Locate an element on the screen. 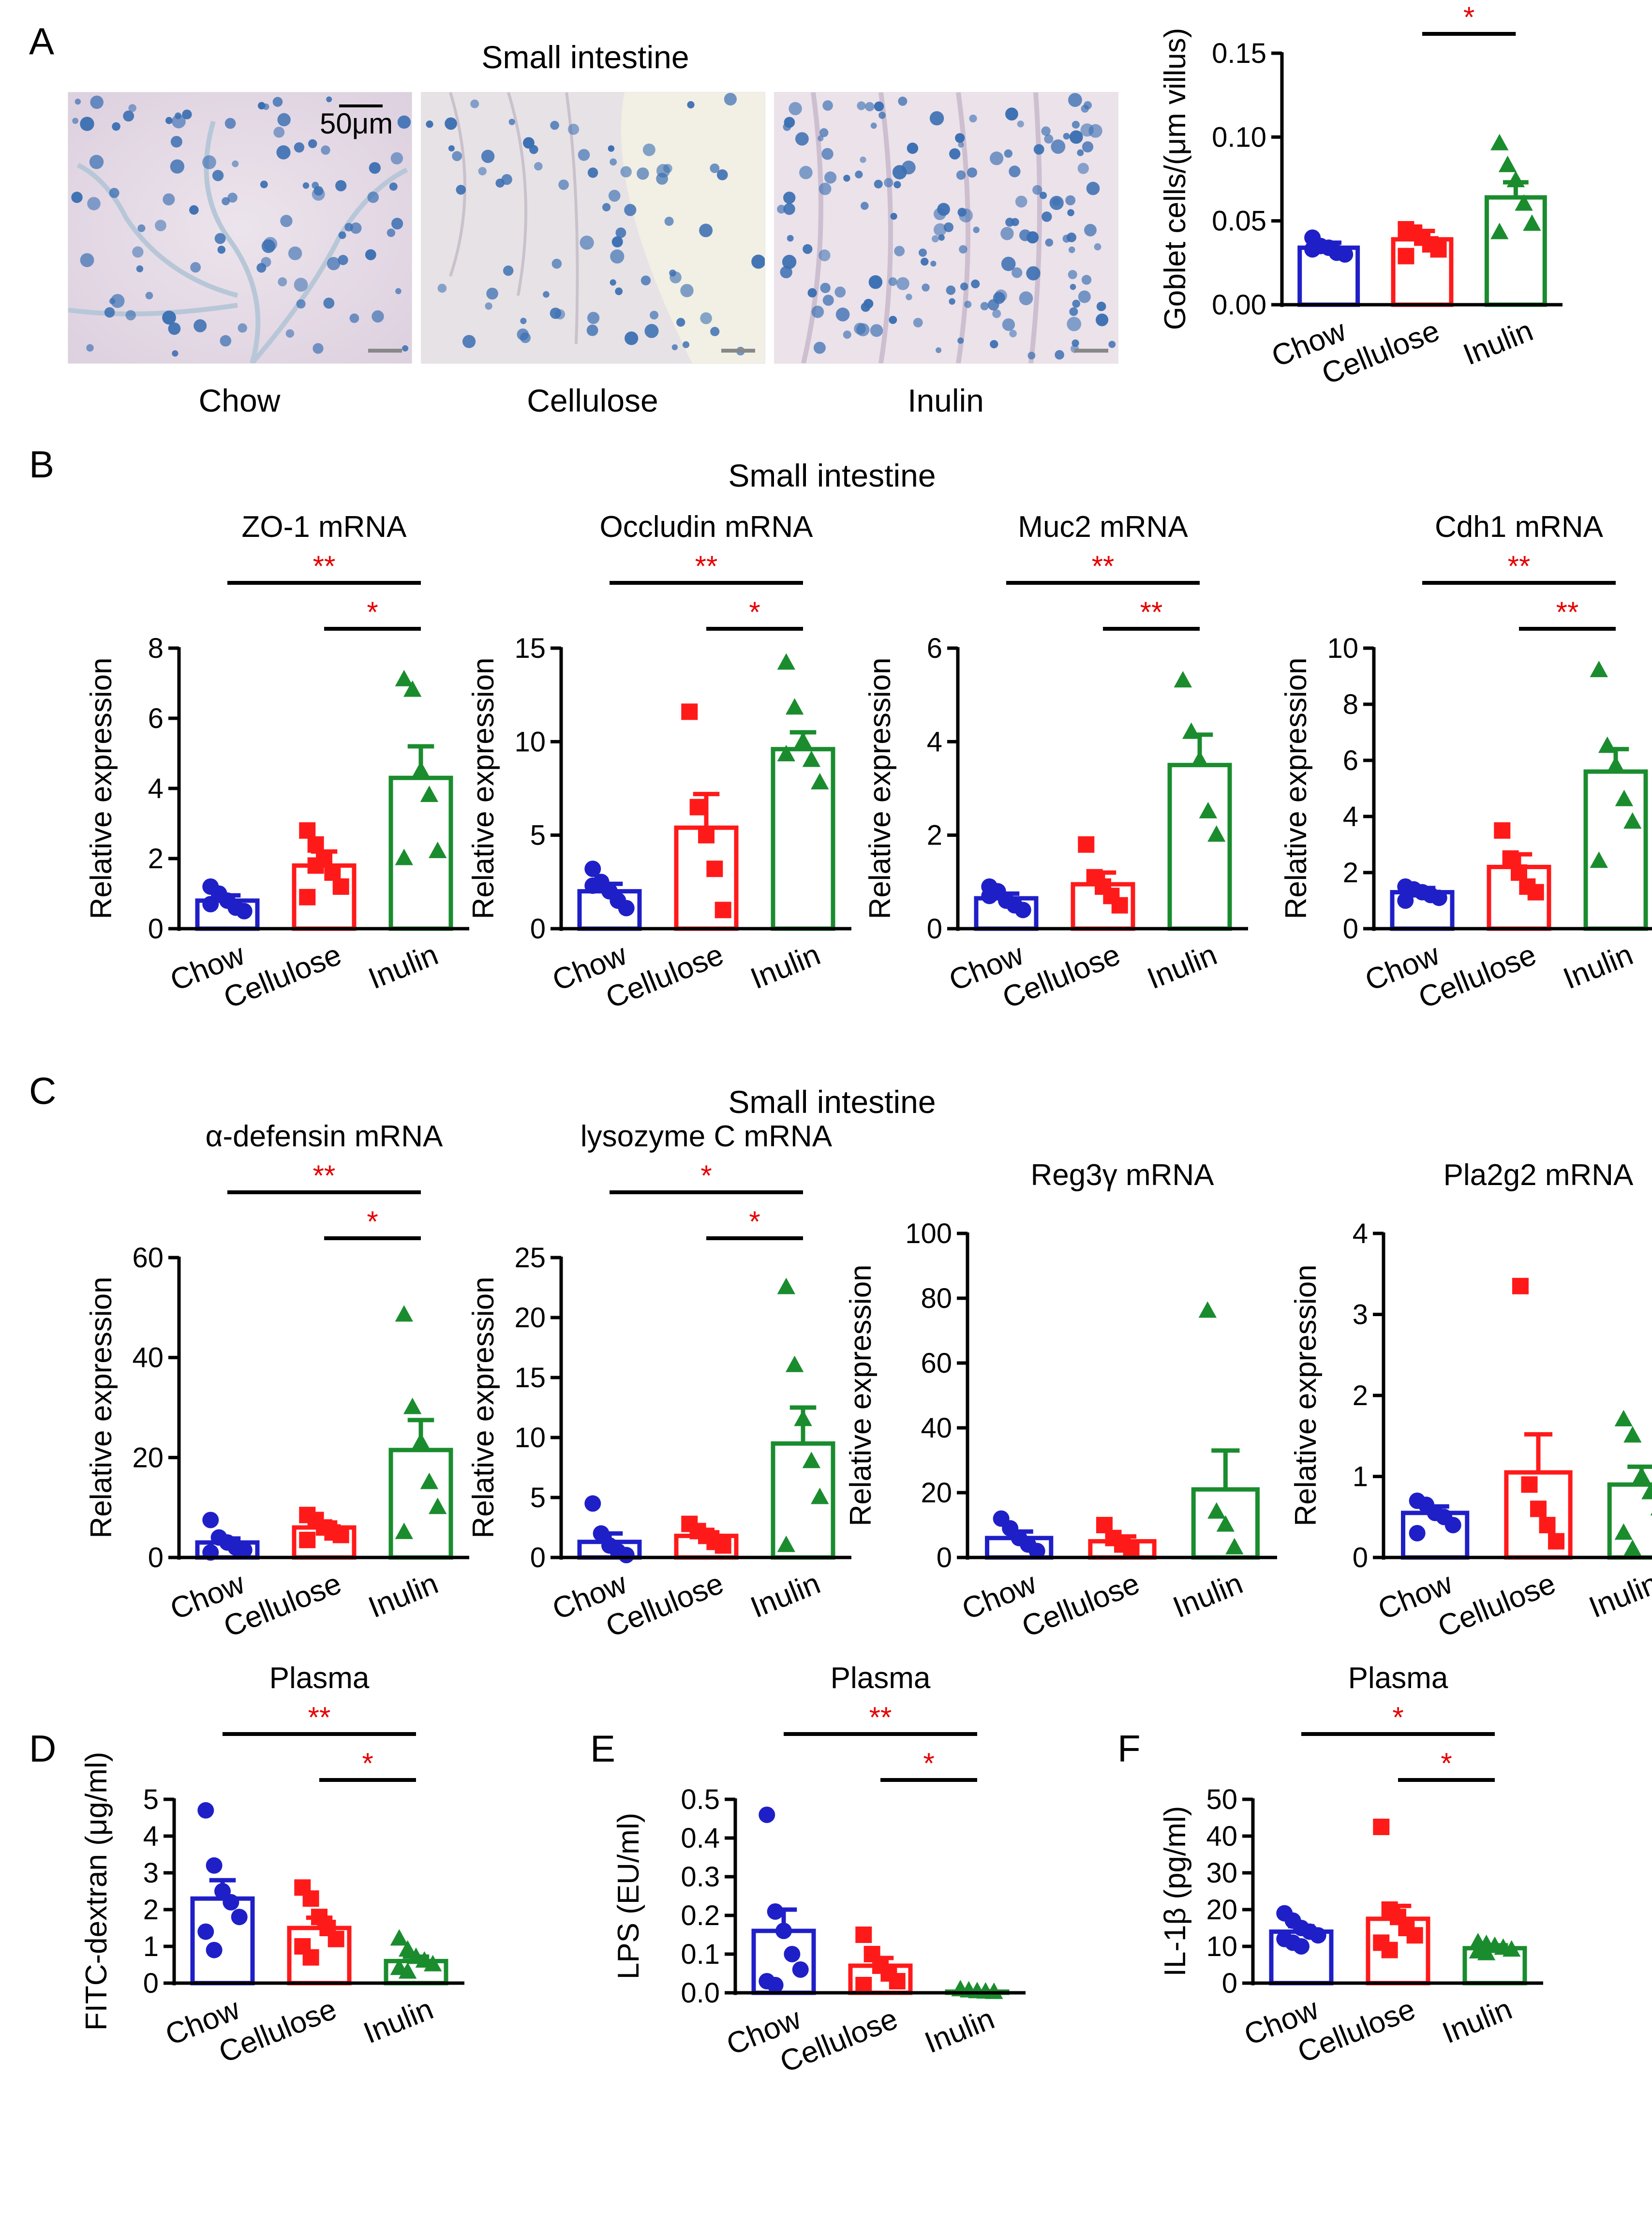  y-axis-label: LPS (EU/ml) is located at coordinates (628, 1896).